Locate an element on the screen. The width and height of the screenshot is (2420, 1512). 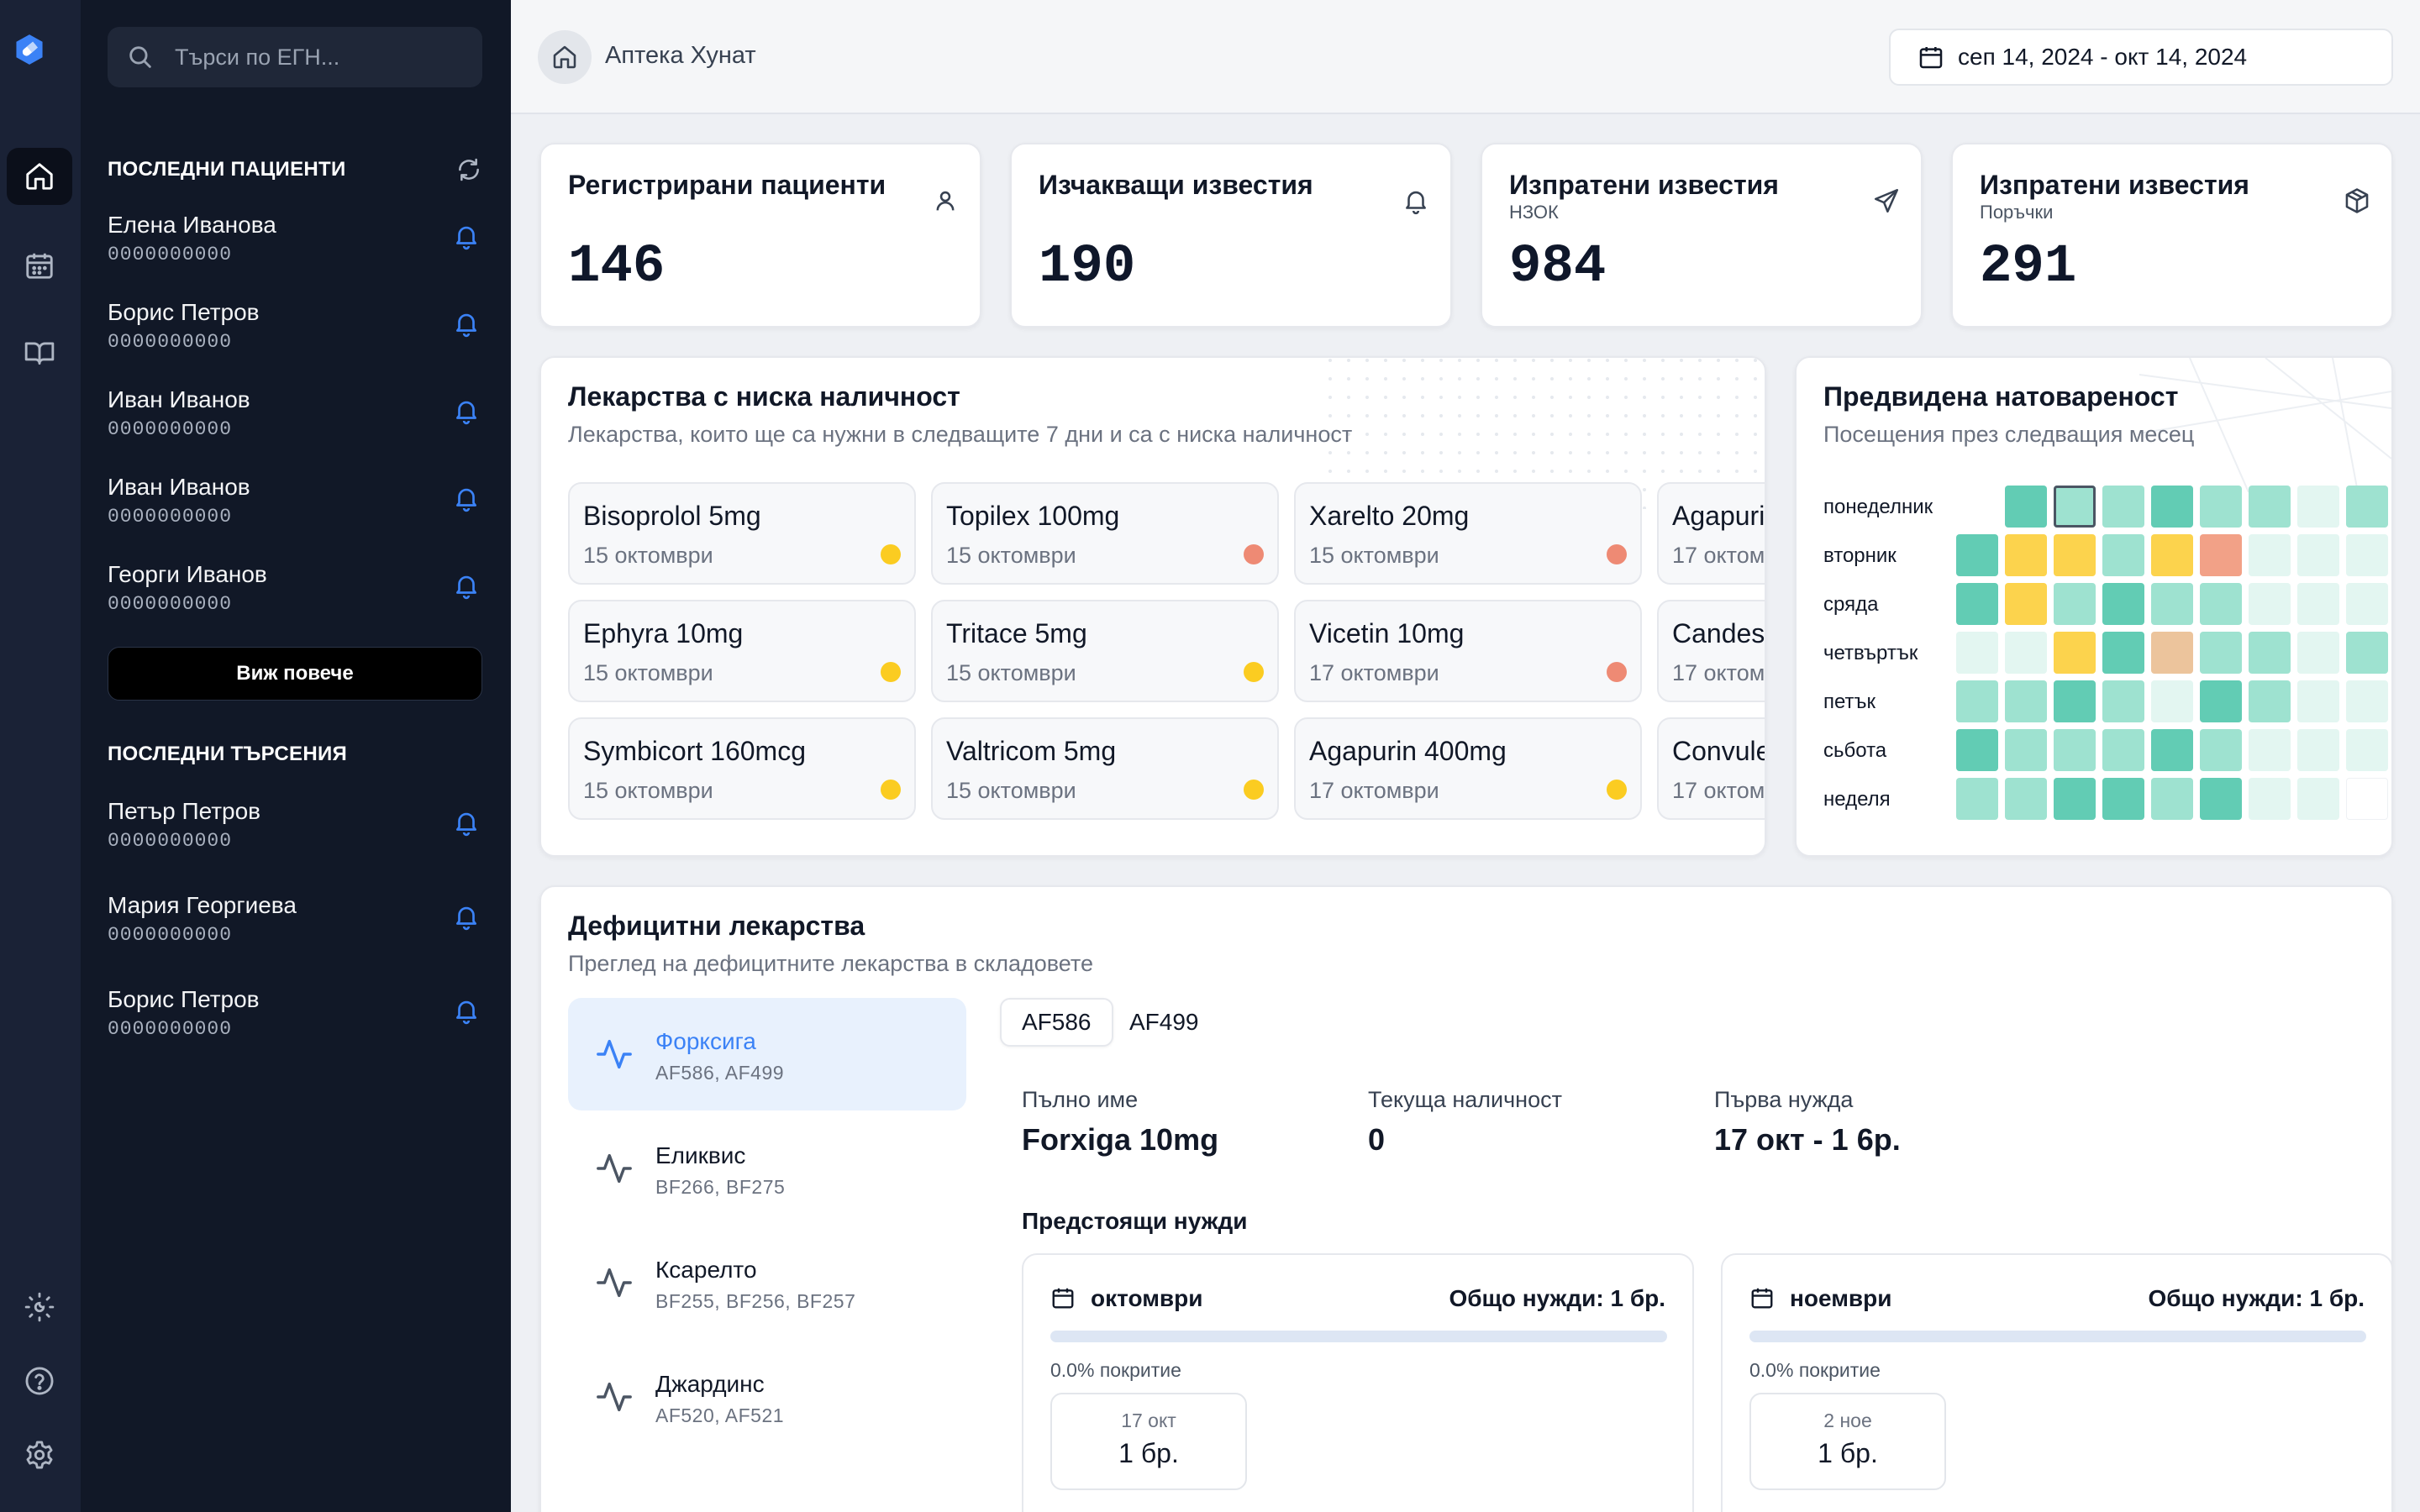
need-date-chip: 2 ное 1 бр. is located at coordinates (1848, 1441).